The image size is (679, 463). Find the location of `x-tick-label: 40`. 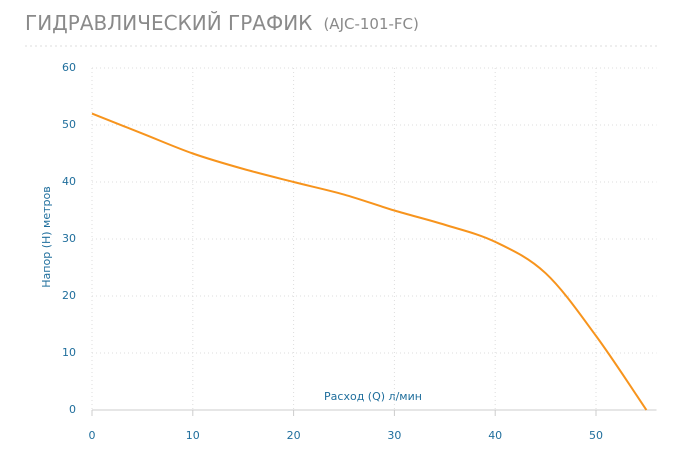

x-tick-label: 40 is located at coordinates (495, 435).